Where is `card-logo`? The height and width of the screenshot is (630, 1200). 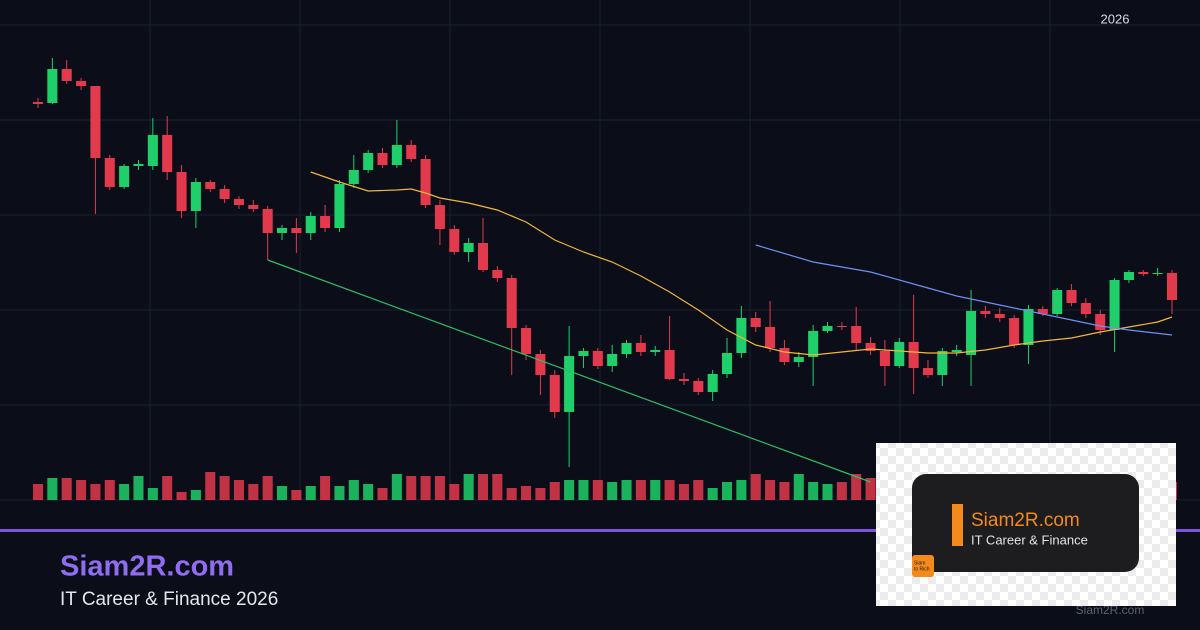 card-logo is located at coordinates (923, 566).